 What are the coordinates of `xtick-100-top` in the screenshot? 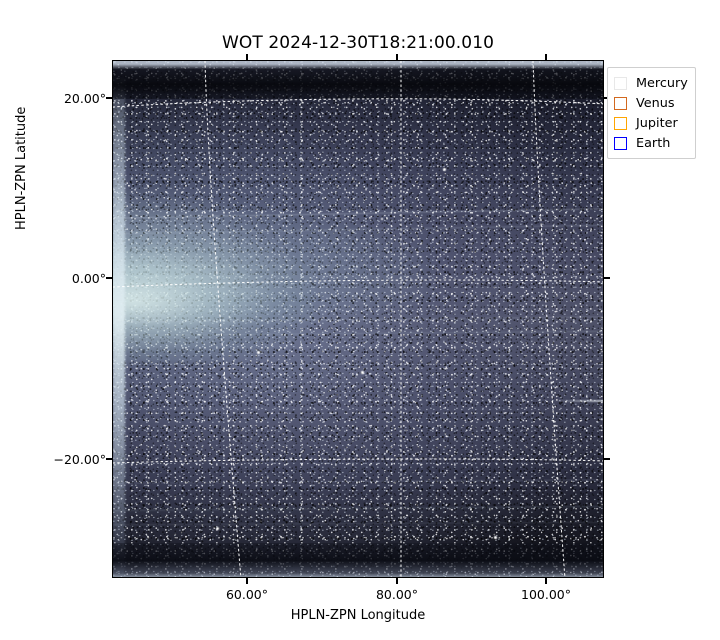 It's located at (546, 57).